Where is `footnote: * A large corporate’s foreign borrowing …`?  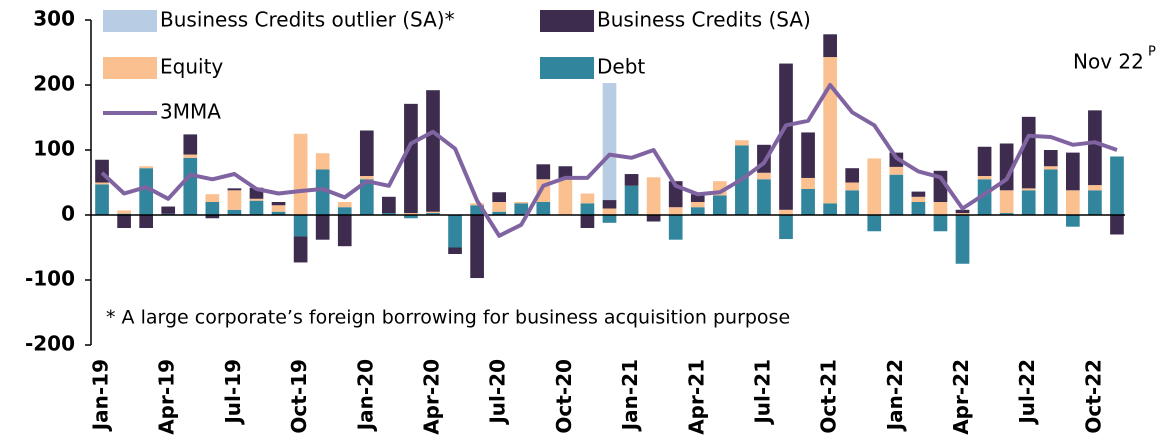 footnote: * A large corporate’s foreign borrowing … is located at coordinates (448, 318).